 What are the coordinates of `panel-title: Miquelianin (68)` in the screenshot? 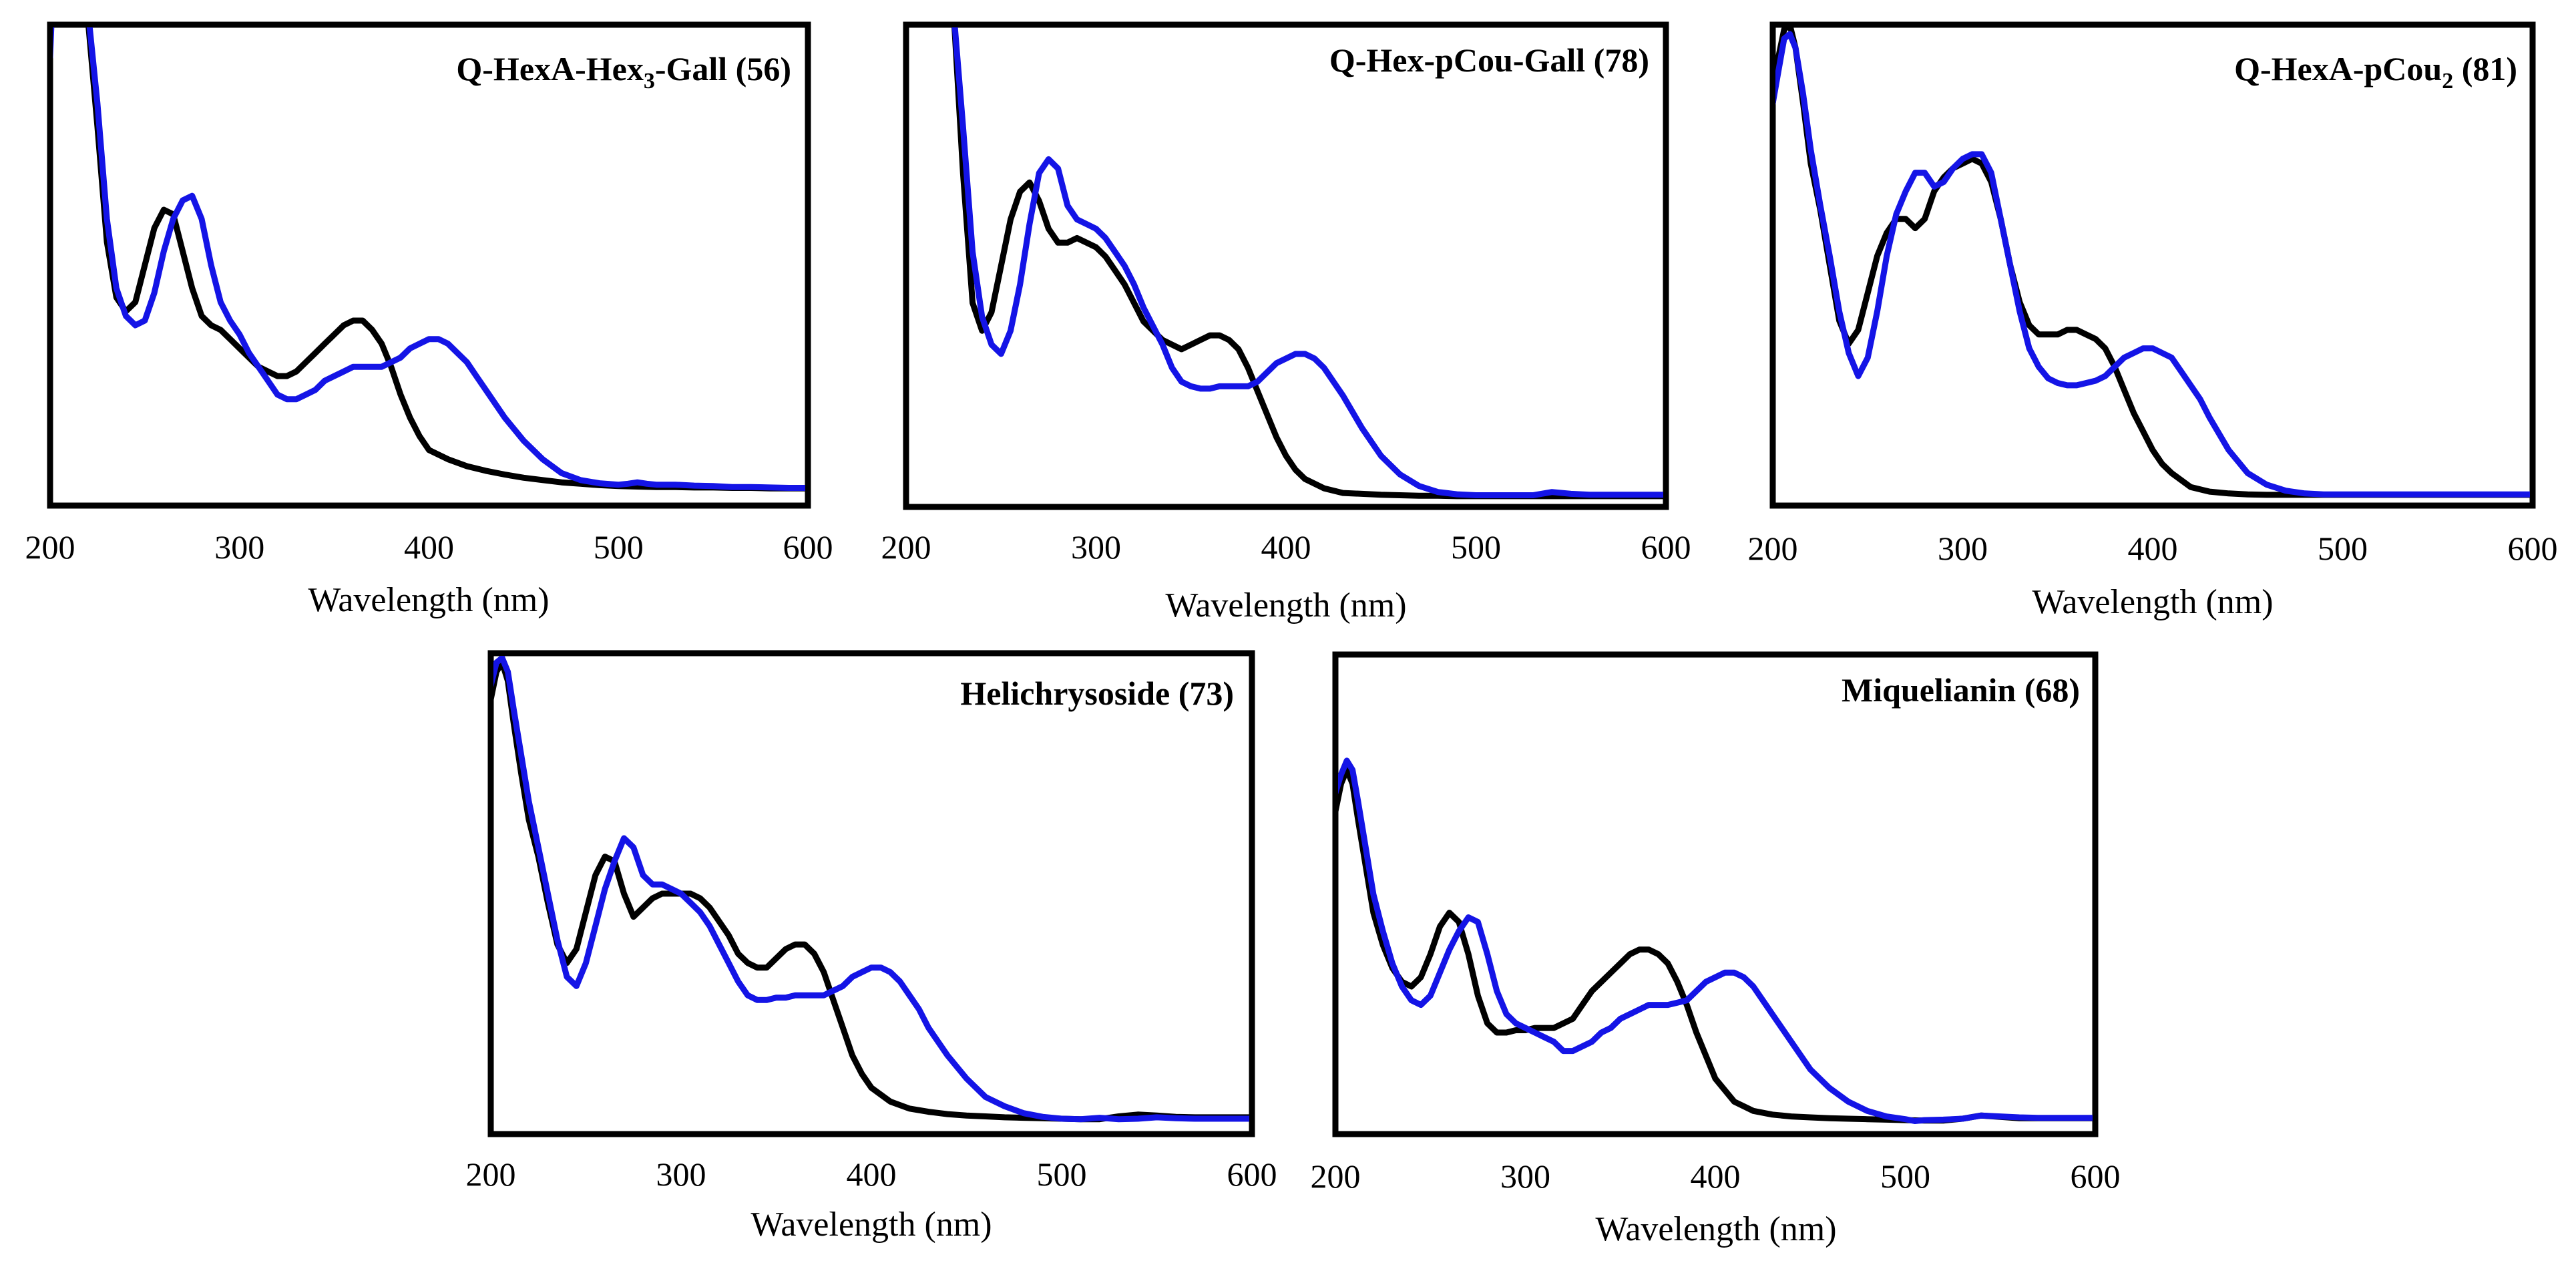 It's located at (1961, 690).